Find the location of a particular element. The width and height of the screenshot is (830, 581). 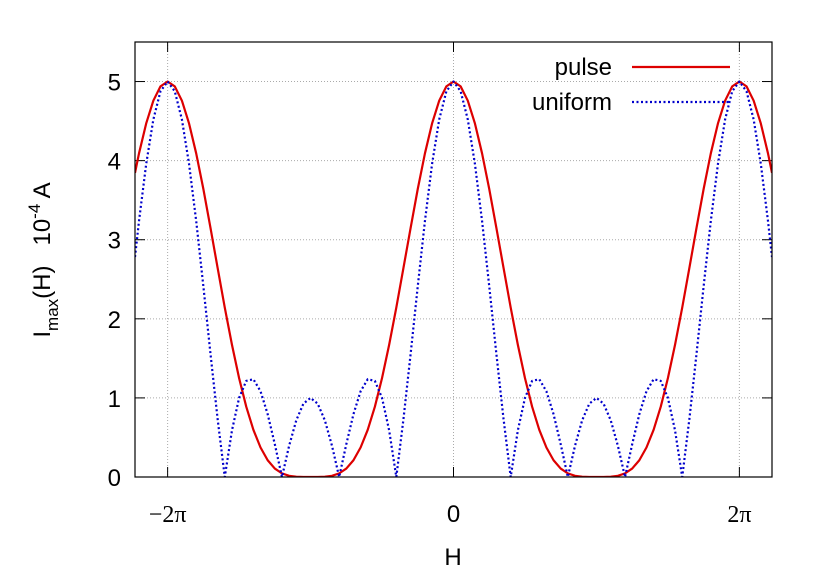

y-tick-label: 0 is located at coordinates (114, 478).